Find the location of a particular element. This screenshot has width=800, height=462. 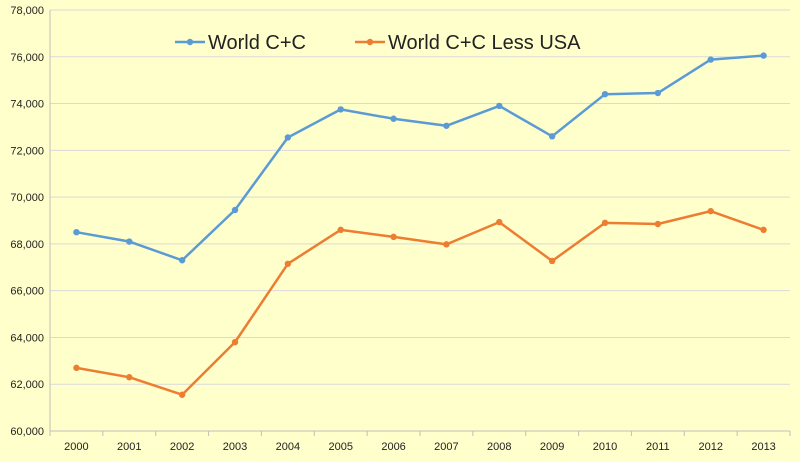

y-tick-label: 70,000 is located at coordinates (27, 198).